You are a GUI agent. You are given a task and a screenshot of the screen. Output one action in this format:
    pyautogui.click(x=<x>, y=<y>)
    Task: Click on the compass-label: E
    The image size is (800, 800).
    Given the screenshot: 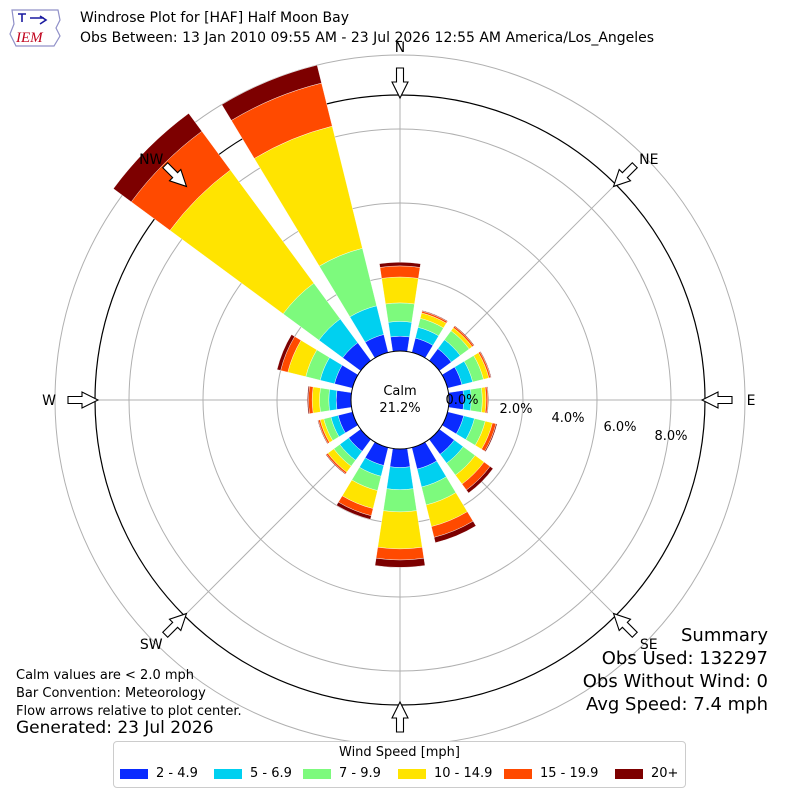 What is the action you would take?
    pyautogui.click(x=751, y=401)
    